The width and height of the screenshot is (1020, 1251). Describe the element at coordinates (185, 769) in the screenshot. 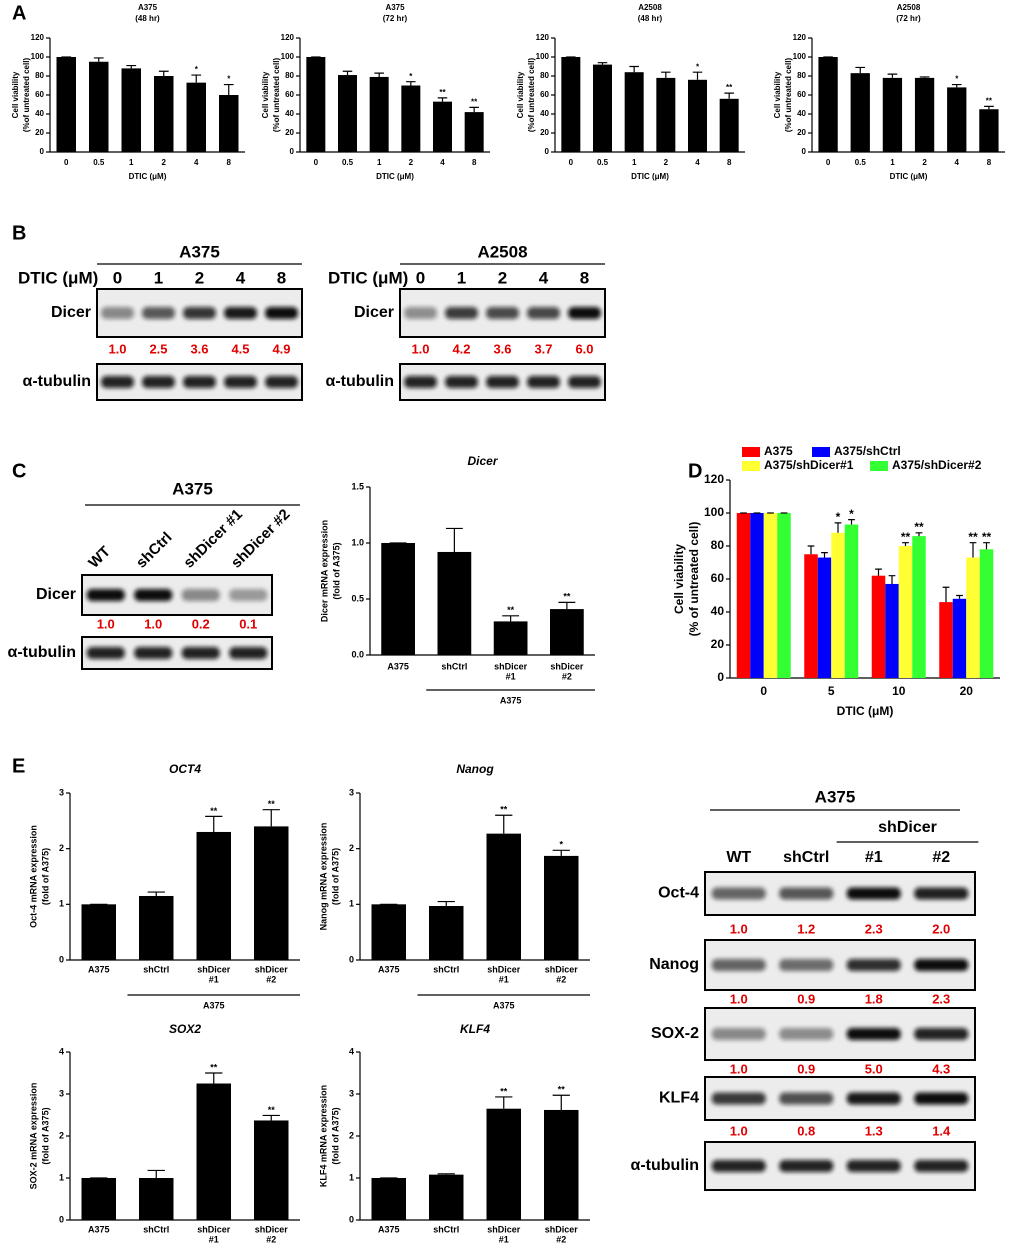

I see `chart-title: OCT4` at that location.